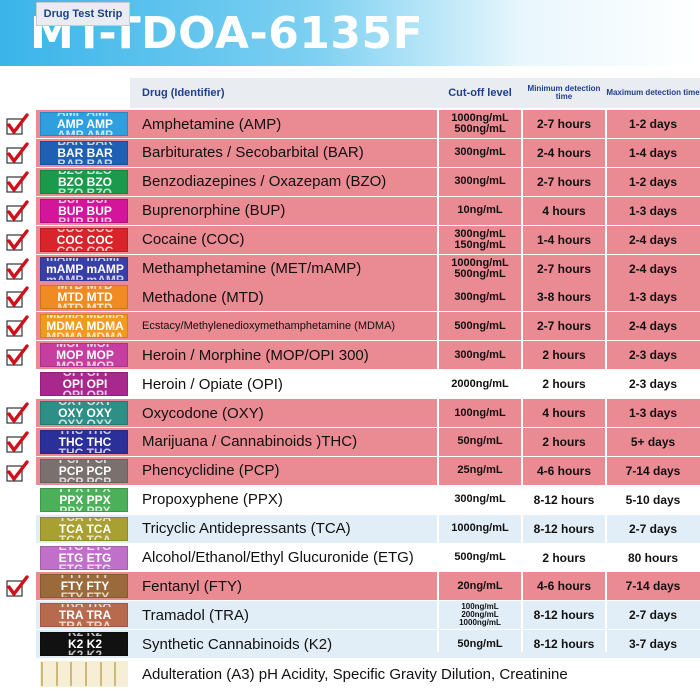 The image size is (700, 700). What do you see at coordinates (85, 211) in the screenshot?
I see `strip-label: BUP BUP` at bounding box center [85, 211].